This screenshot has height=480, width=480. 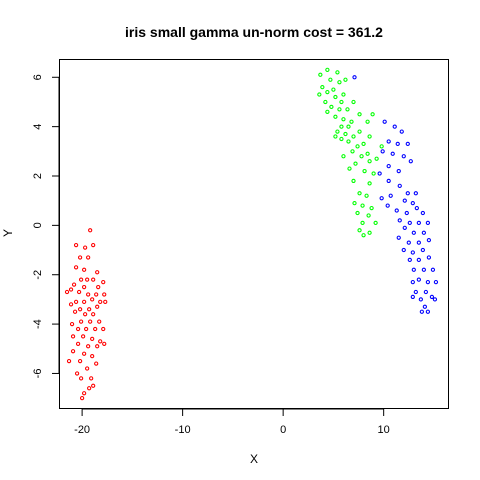 What do you see at coordinates (38, 127) in the screenshot?
I see `y-tick-label: 4` at bounding box center [38, 127].